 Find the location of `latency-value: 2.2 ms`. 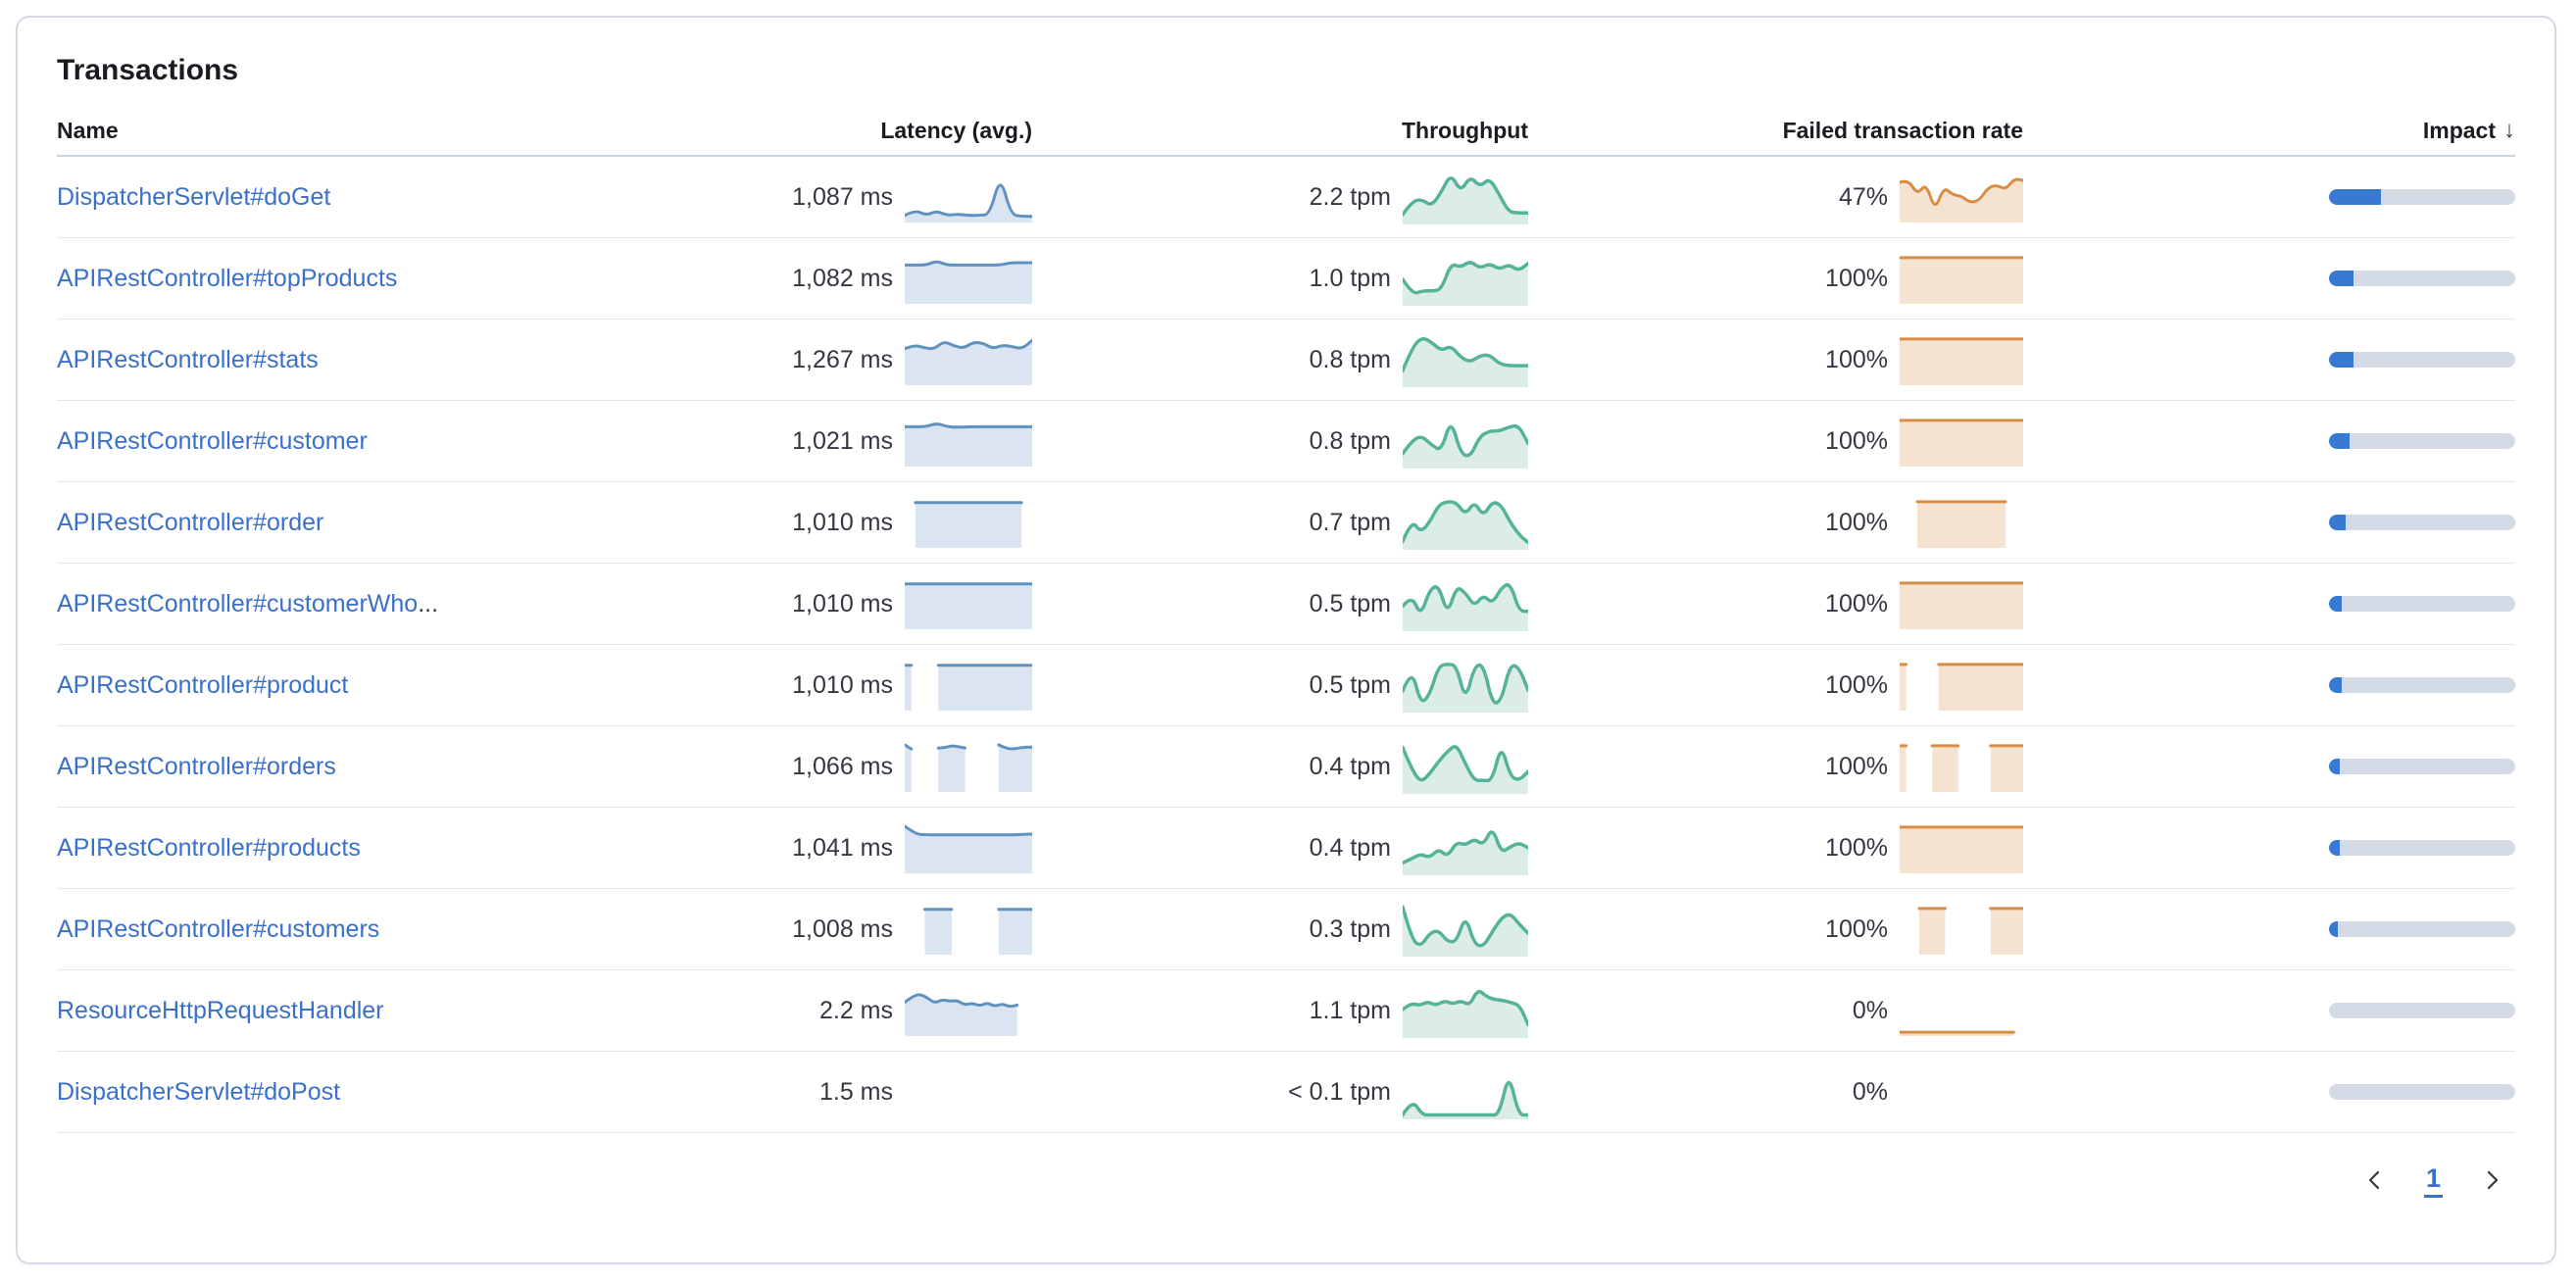

latency-value: 2.2 ms is located at coordinates (855, 1010).